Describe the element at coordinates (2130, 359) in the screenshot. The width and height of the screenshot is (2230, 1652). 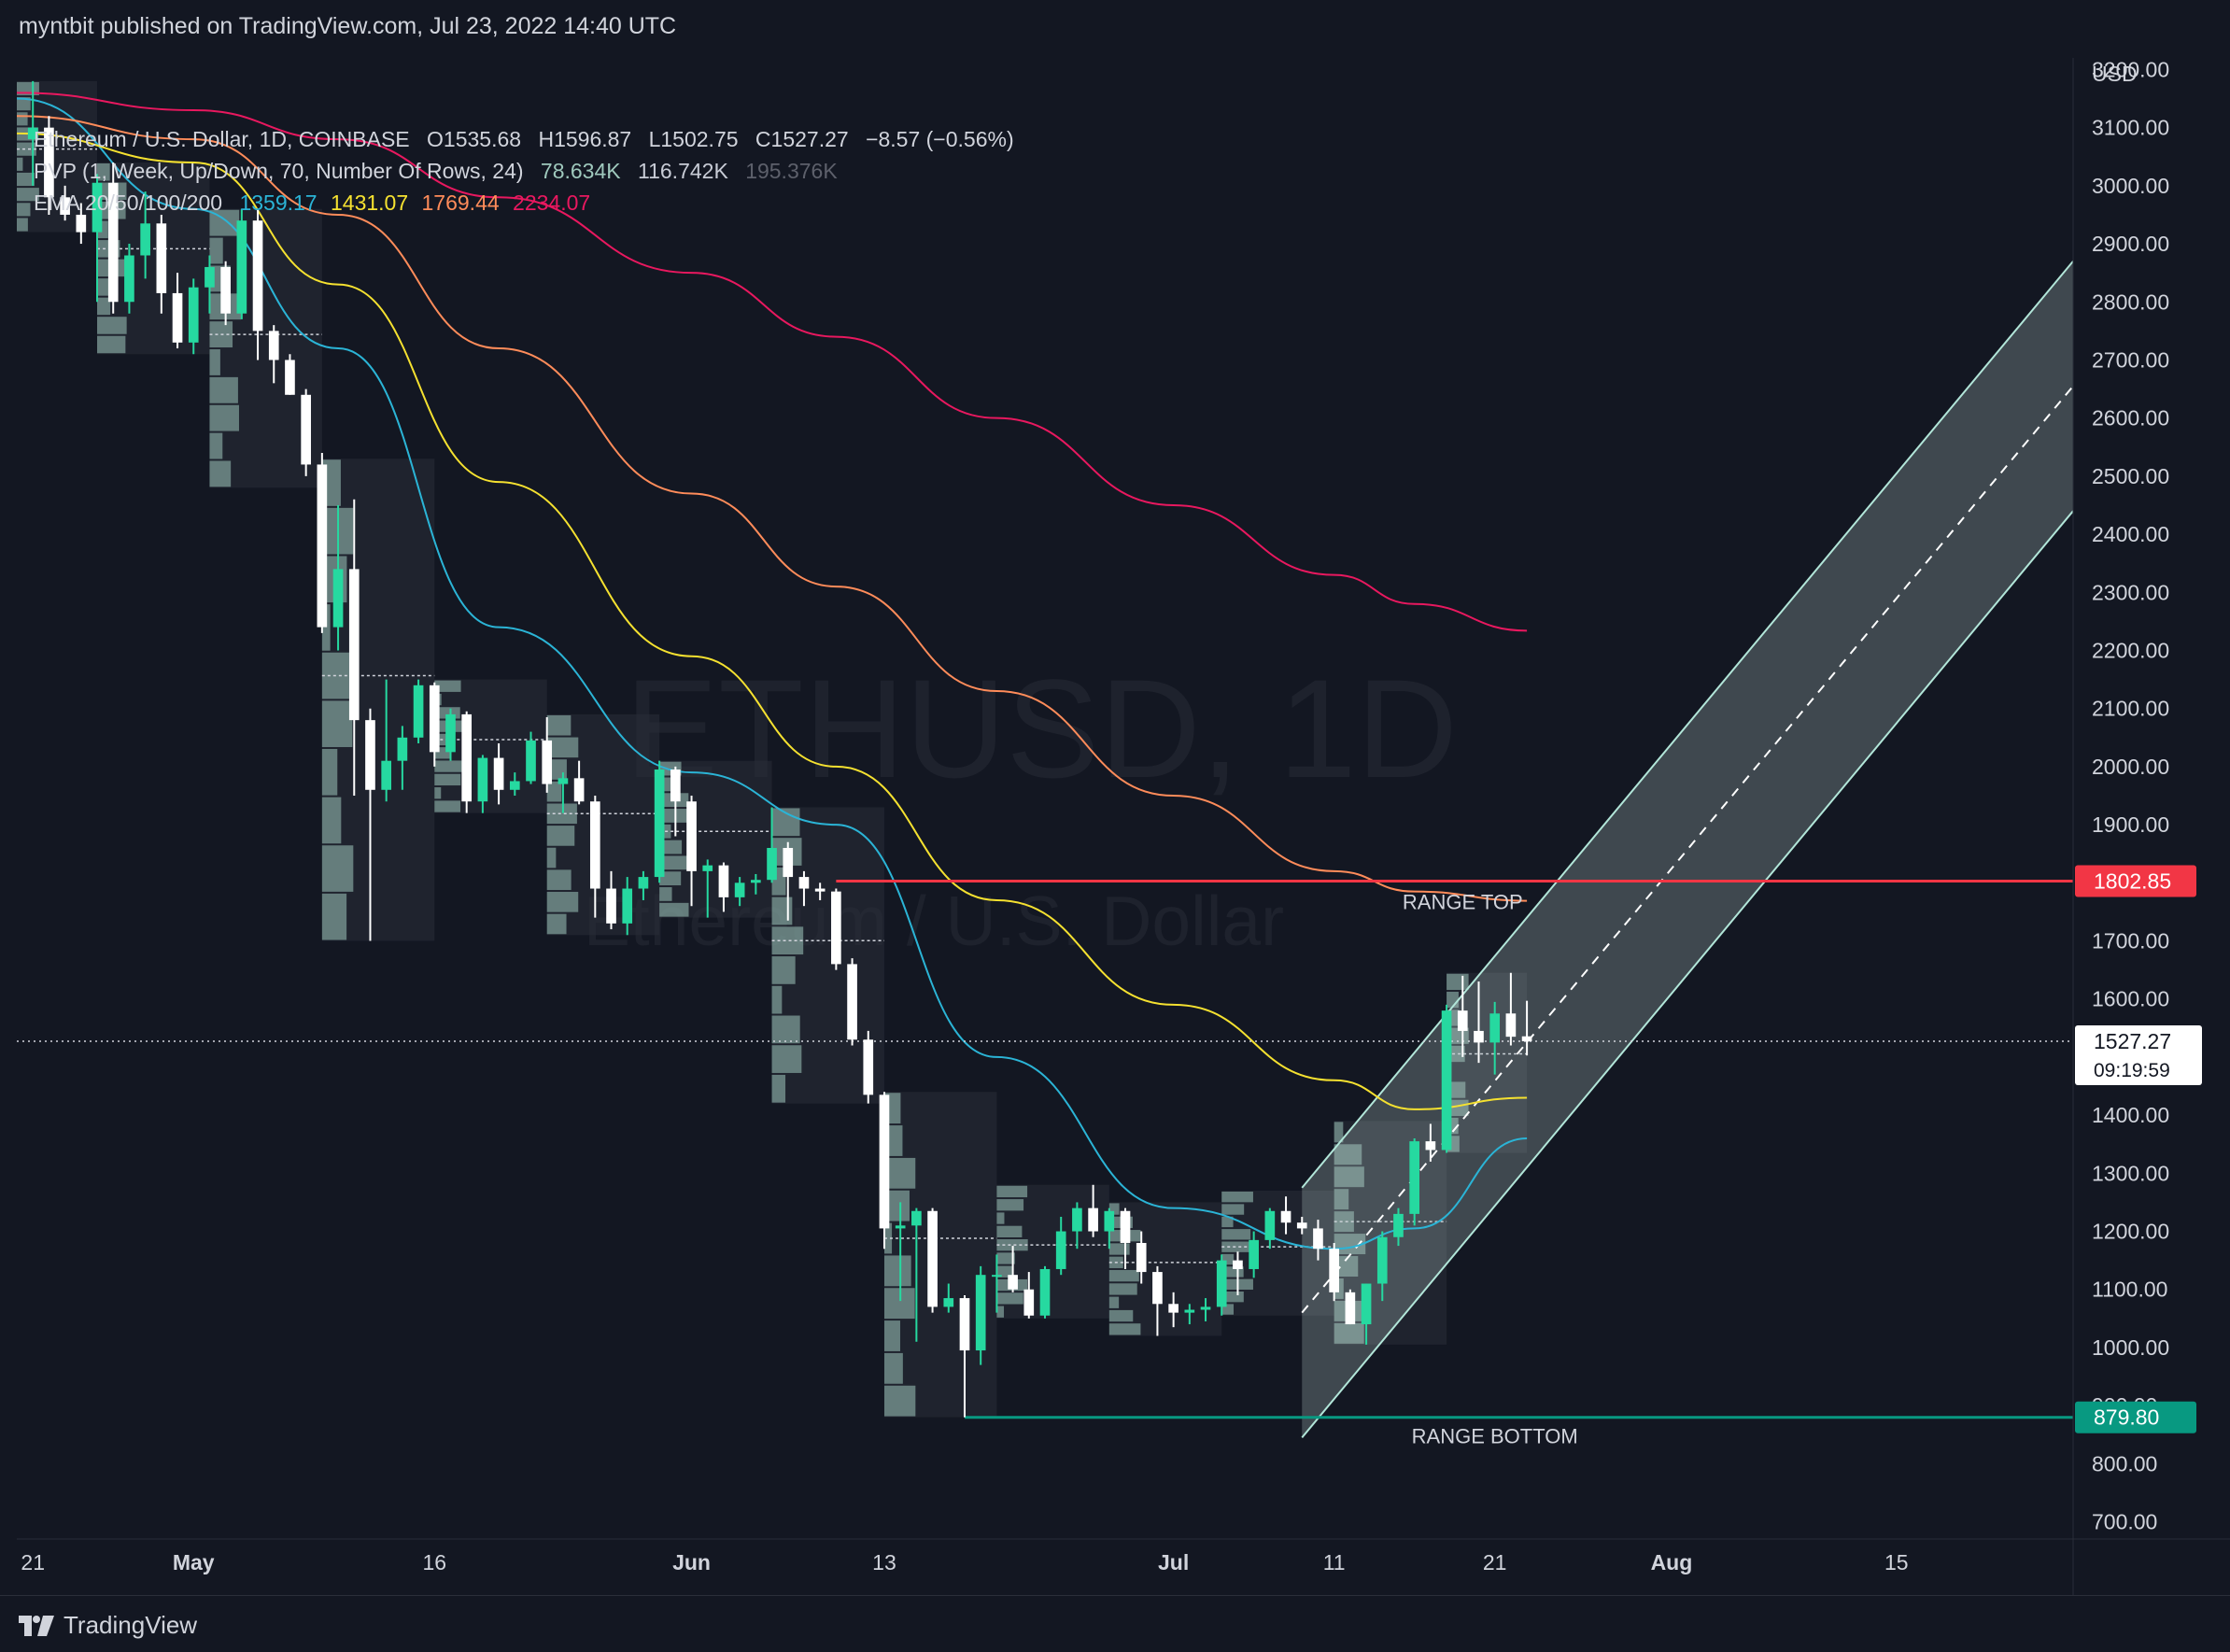
I see `y-tick-label: 2700.00` at that location.